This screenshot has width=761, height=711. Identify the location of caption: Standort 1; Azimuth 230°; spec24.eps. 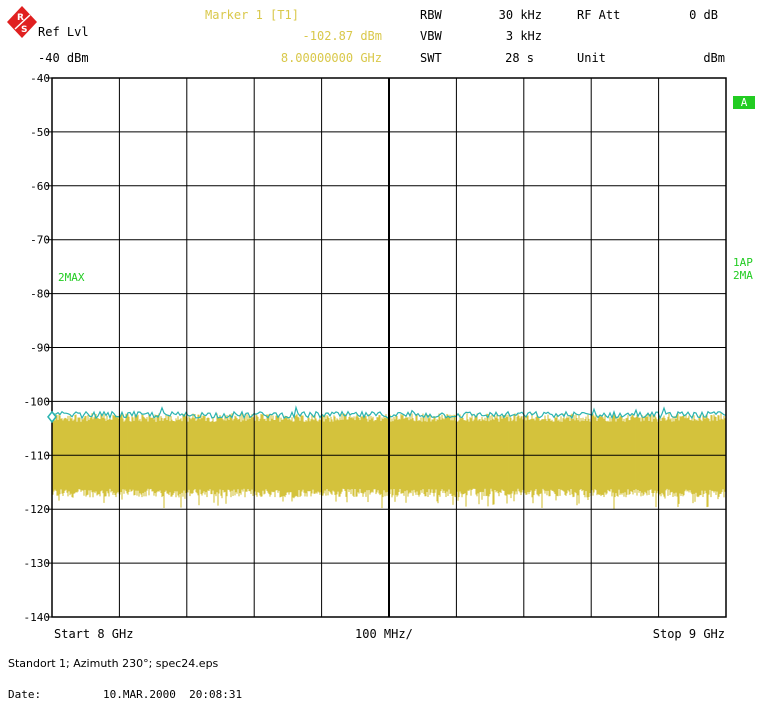
(113, 663).